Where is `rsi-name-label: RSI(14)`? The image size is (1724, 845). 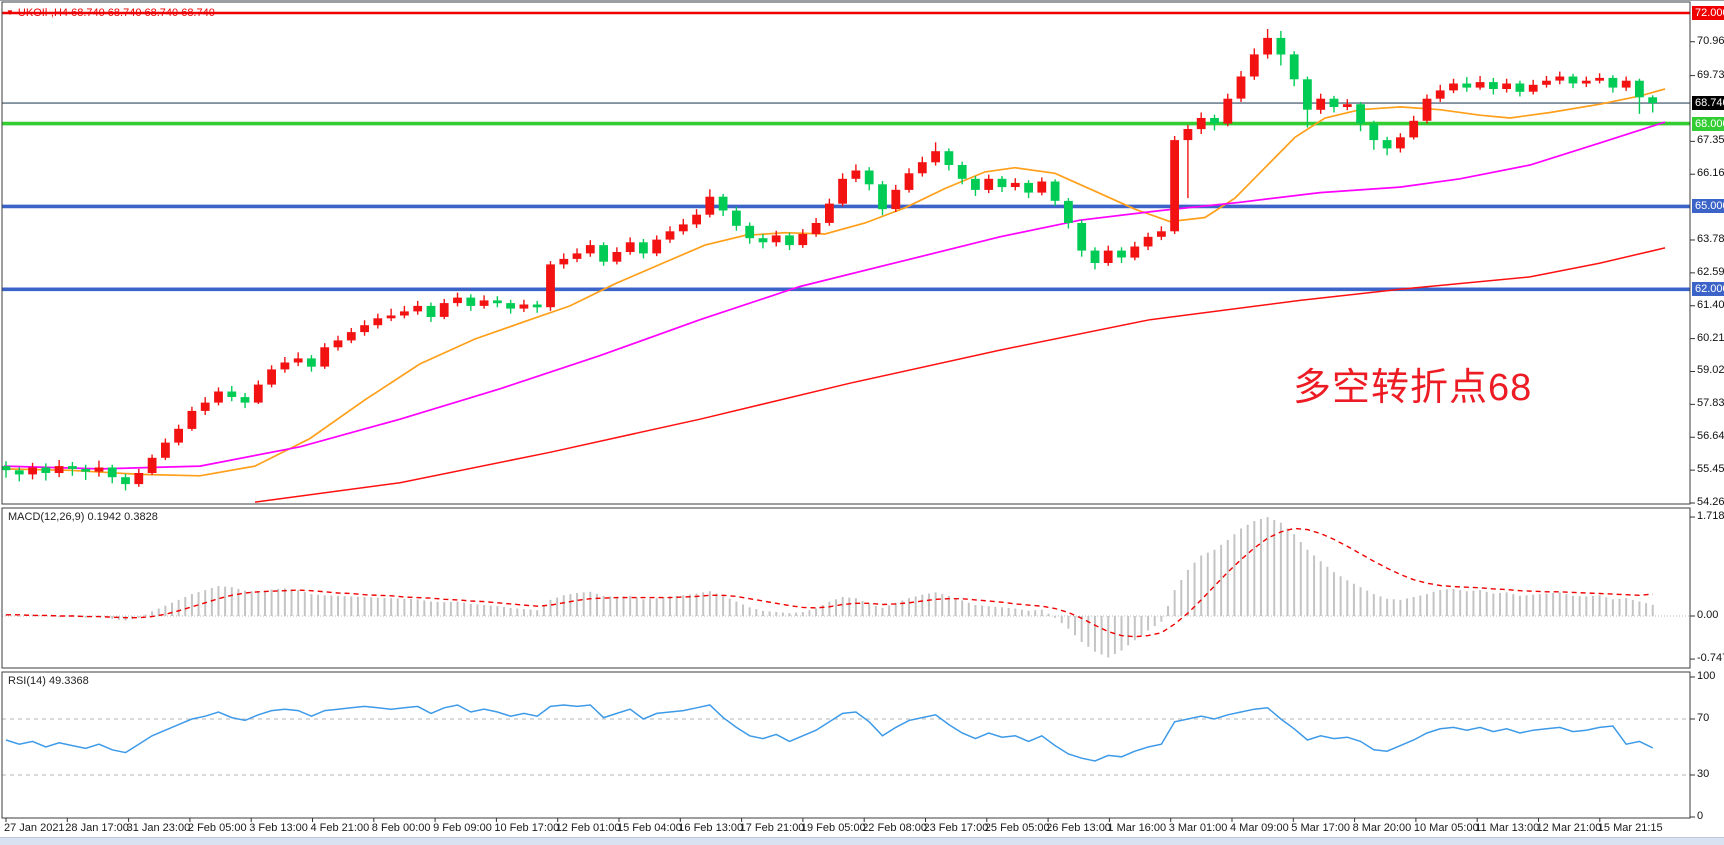
rsi-name-label: RSI(14) is located at coordinates (27, 681).